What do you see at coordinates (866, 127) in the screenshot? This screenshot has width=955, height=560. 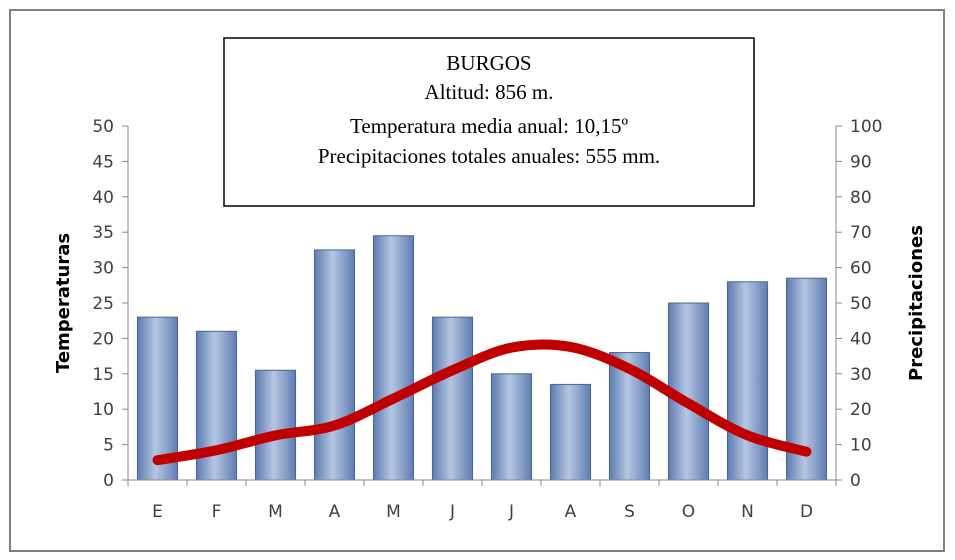 I see `y2-tick-label: 100` at bounding box center [866, 127].